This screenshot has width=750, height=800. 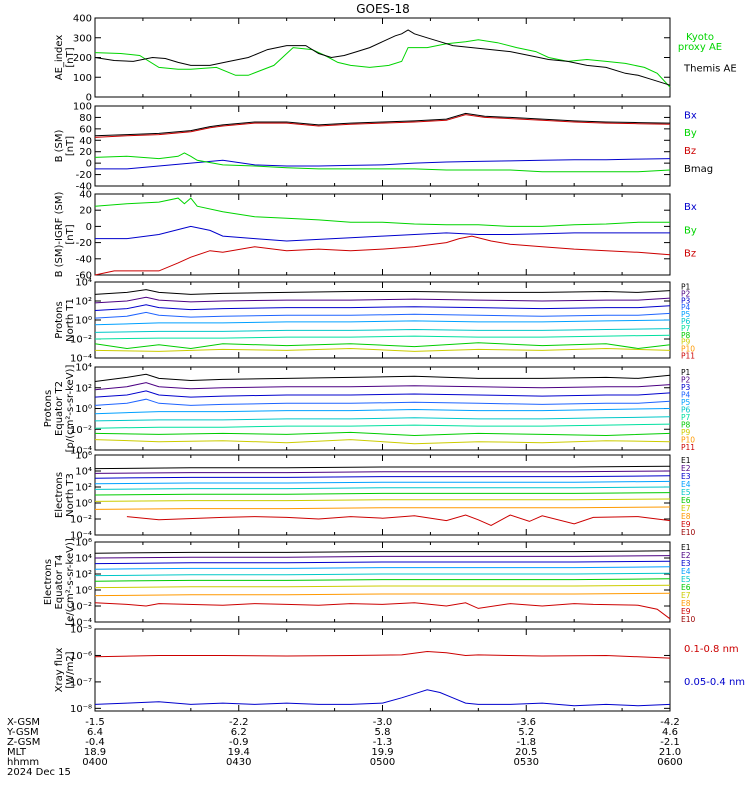 What do you see at coordinates (686, 524) in the screenshot?
I see `legend-e9: E9` at bounding box center [686, 524].